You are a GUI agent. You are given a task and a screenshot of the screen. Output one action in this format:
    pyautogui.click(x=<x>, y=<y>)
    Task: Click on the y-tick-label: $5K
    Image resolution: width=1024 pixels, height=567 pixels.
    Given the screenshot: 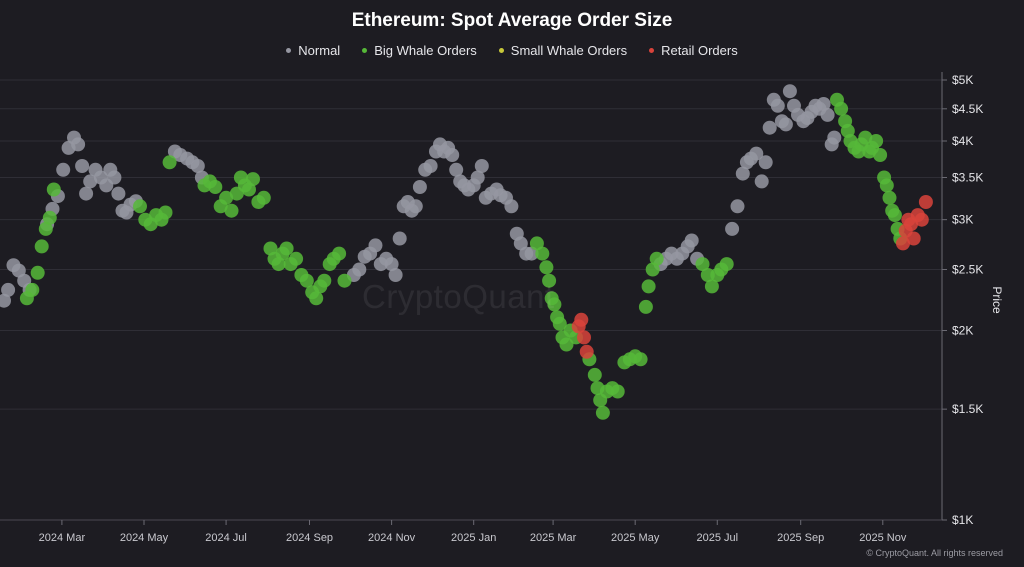 What is the action you would take?
    pyautogui.click(x=962, y=80)
    